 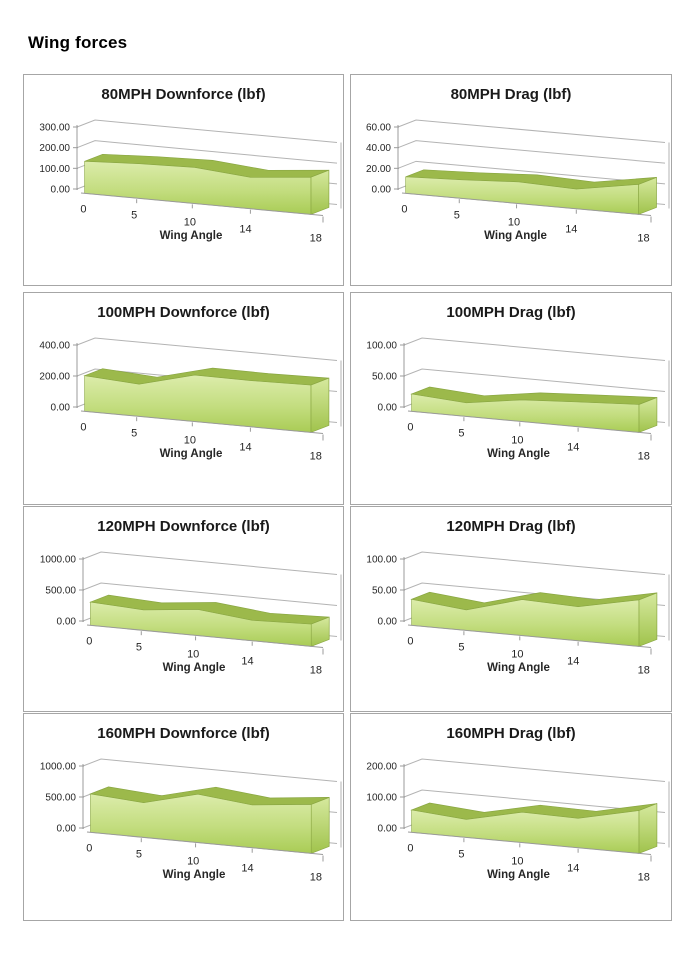 I want to click on y-tick-label: 300.00, so click(x=54, y=128).